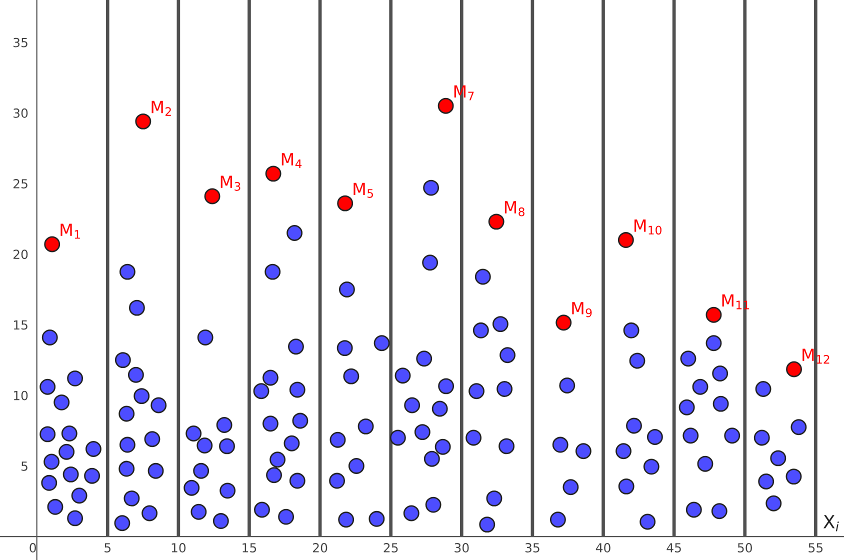 Image resolution: width=844 pixels, height=560 pixels. What do you see at coordinates (532, 547) in the screenshot?
I see `x-tick-label: 35` at bounding box center [532, 547].